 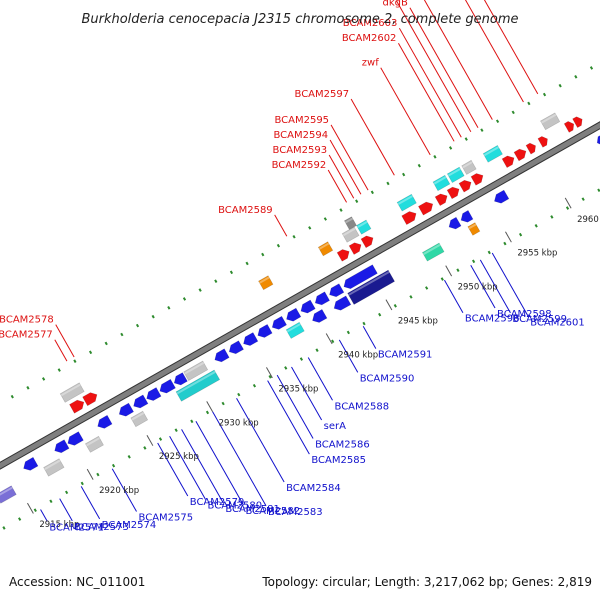 What do you see at coordinates (395, 4) in the screenshot?
I see `gene-label: dkgB` at bounding box center [395, 4].